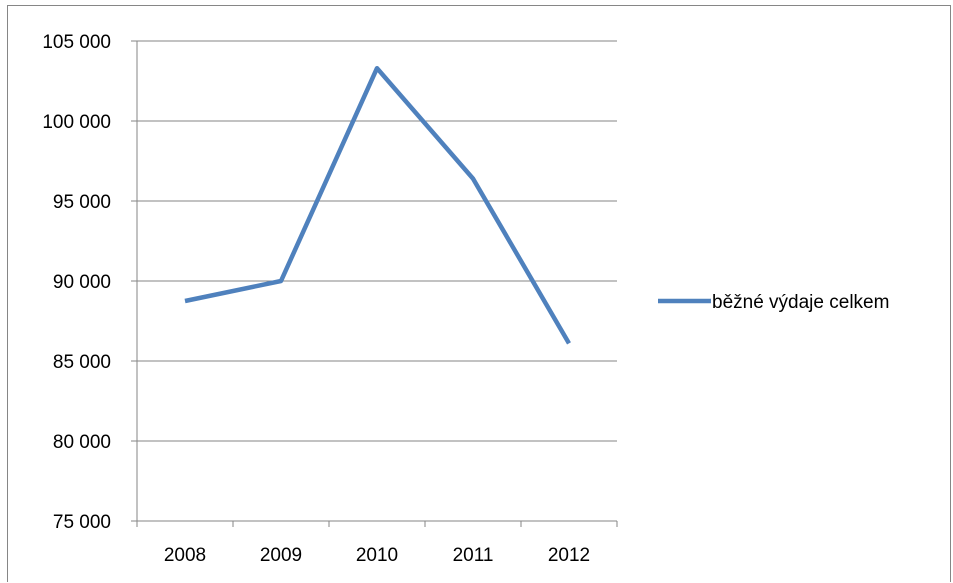  Describe the element at coordinates (82, 362) in the screenshot. I see `y-tick-label: 85 000` at that location.